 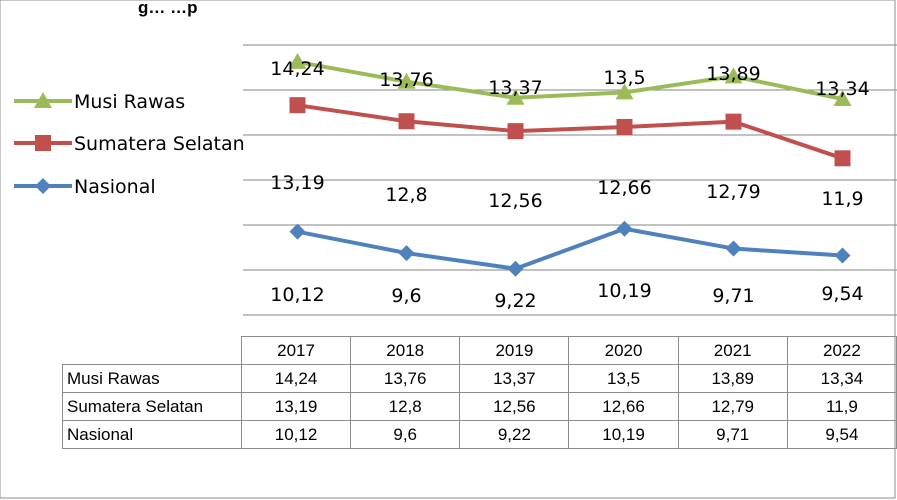 I want to click on table-header-2020: 2020, so click(x=623, y=350).